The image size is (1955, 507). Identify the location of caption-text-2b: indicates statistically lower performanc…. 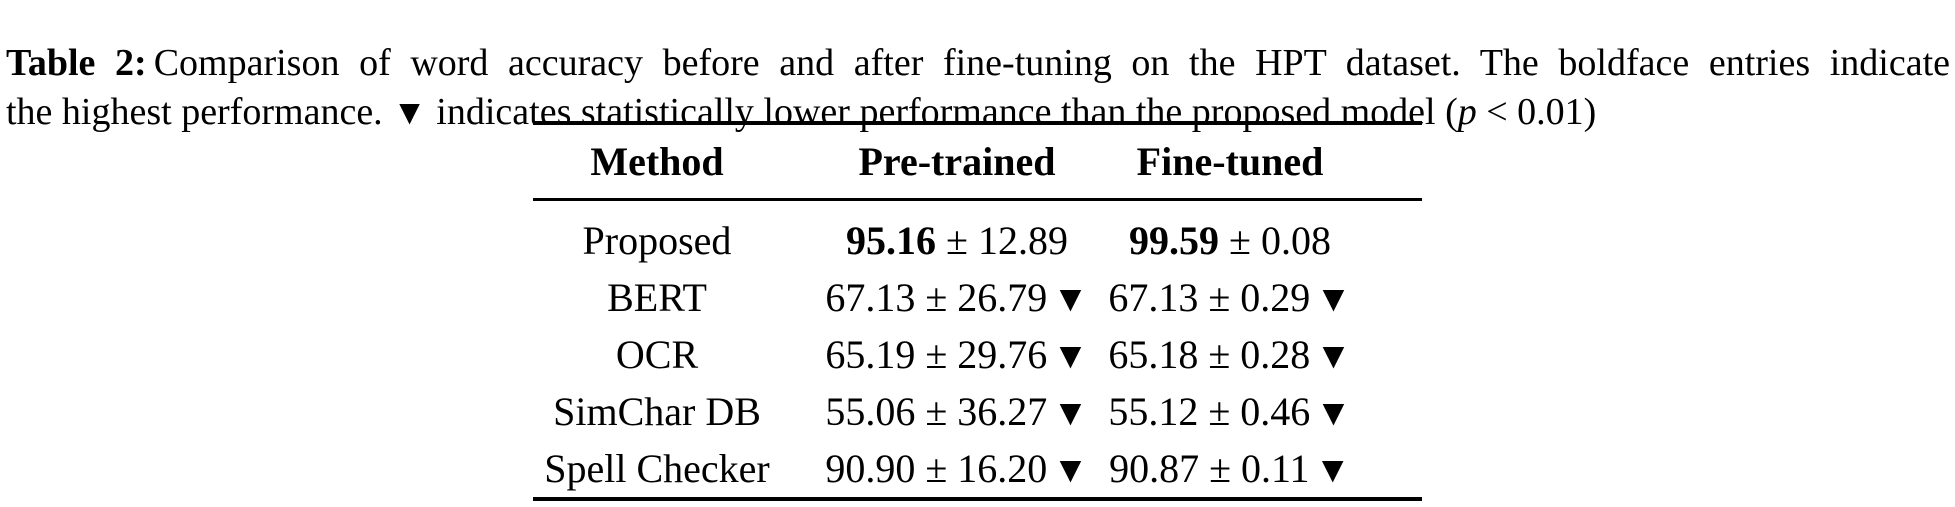
(947, 112).